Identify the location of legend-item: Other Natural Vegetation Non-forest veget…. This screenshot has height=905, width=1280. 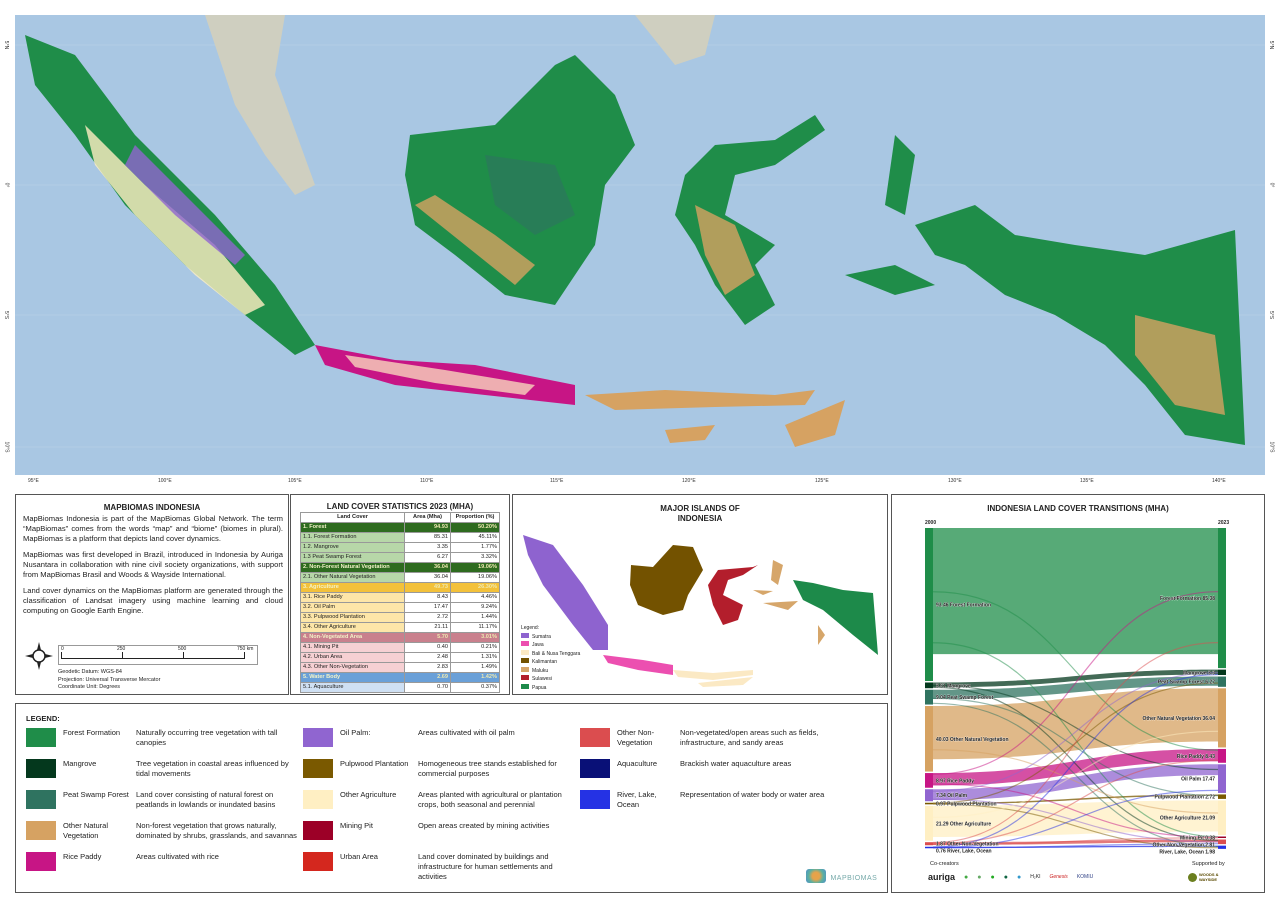
(162, 833).